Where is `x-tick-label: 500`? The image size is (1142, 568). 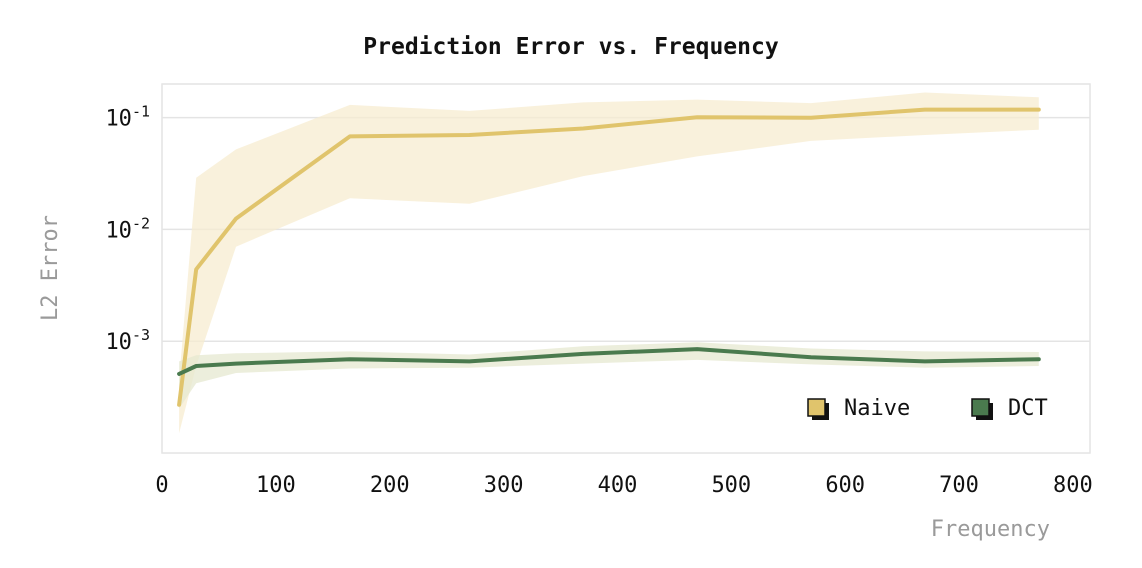 x-tick-label: 500 is located at coordinates (731, 485).